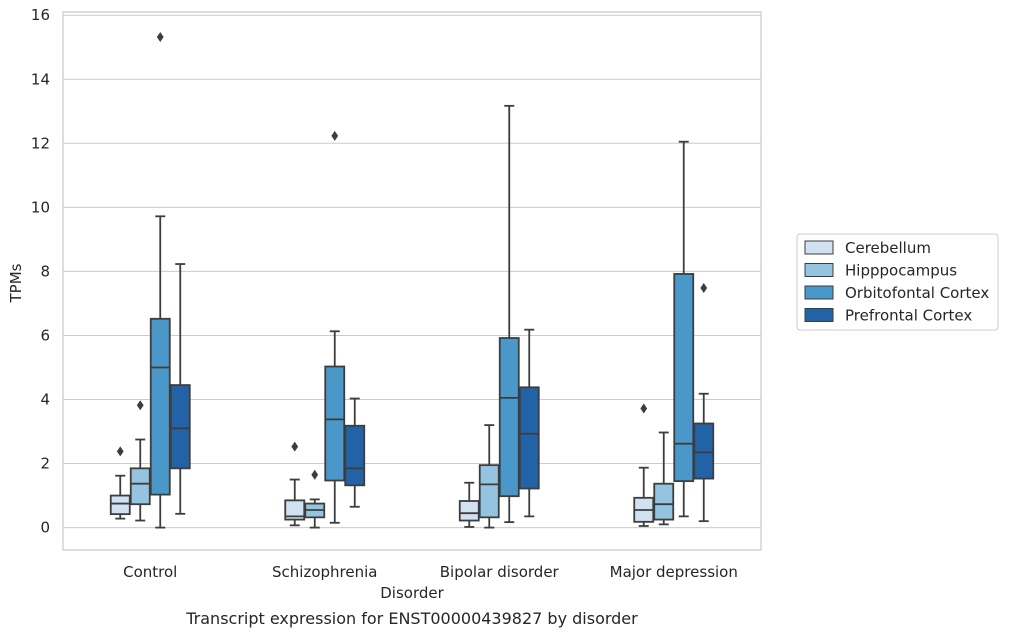 The width and height of the screenshot is (1009, 637). I want to click on legend-label: Prefrontal Cortex, so click(908, 316).